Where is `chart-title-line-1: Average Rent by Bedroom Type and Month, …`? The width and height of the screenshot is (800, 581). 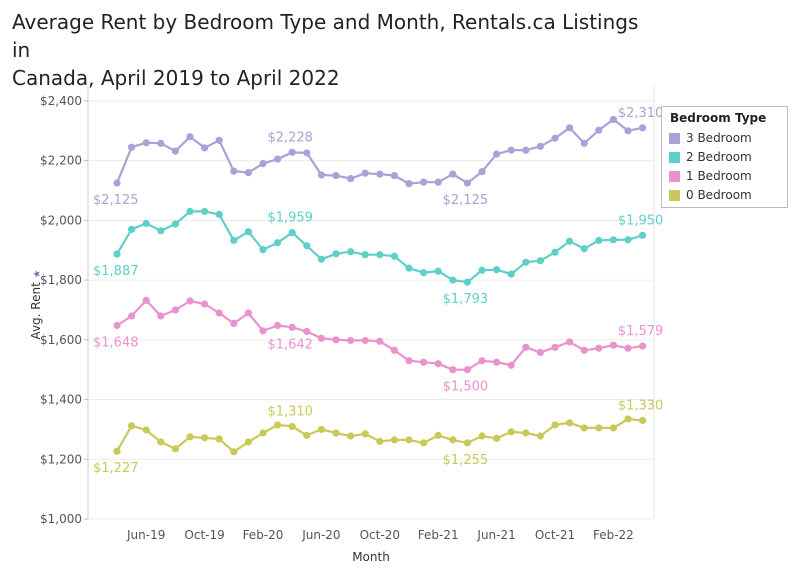 chart-title-line-1: Average Rent by Bedroom Type and Month, … is located at coordinates (325, 36).